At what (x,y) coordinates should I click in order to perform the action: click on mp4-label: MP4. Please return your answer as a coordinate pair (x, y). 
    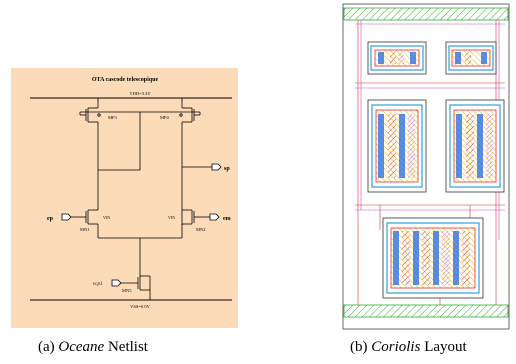
    Looking at the image, I should click on (165, 117).